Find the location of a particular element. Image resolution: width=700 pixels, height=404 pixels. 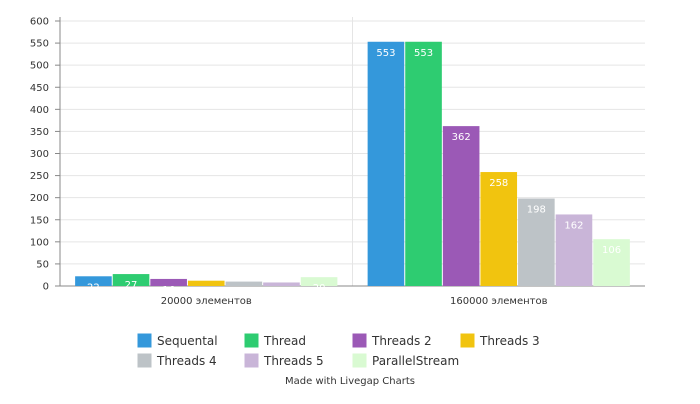

bar-value-label: 22 is located at coordinates (93, 287).